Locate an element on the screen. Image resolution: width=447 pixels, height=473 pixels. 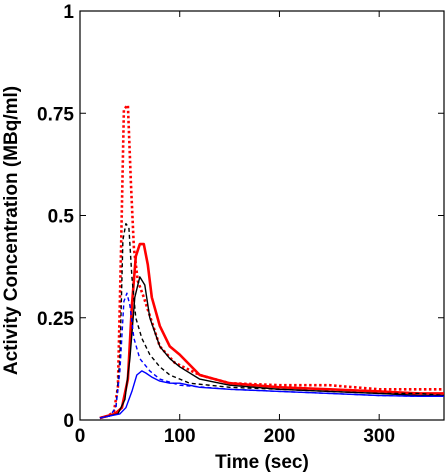
y-tick-label: 1 is located at coordinates (68, 12).